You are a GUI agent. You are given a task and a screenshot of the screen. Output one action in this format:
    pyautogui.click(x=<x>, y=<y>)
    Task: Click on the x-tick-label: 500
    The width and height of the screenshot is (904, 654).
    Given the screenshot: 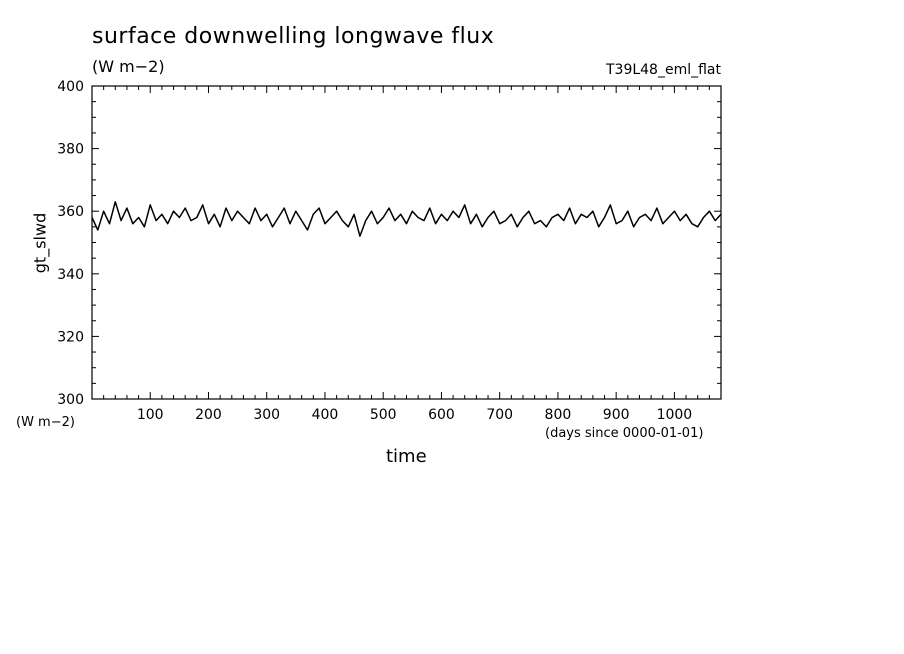 What is the action you would take?
    pyautogui.click(x=383, y=415)
    